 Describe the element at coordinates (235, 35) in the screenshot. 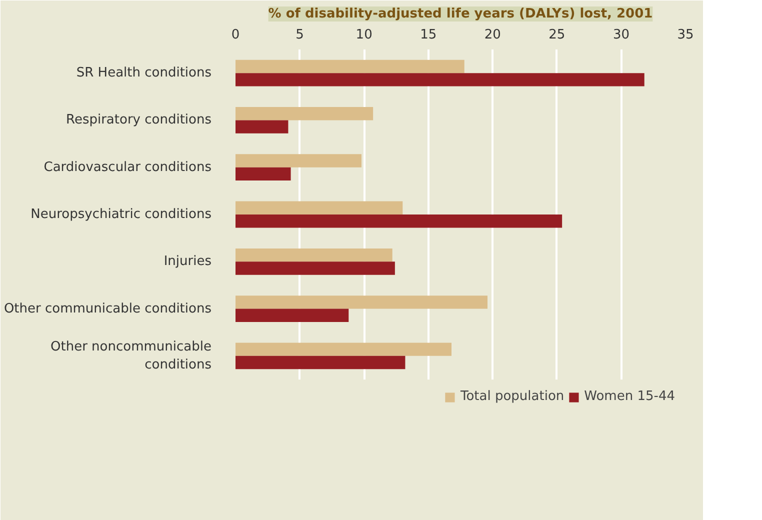

I see `x-tick-label: 0` at that location.